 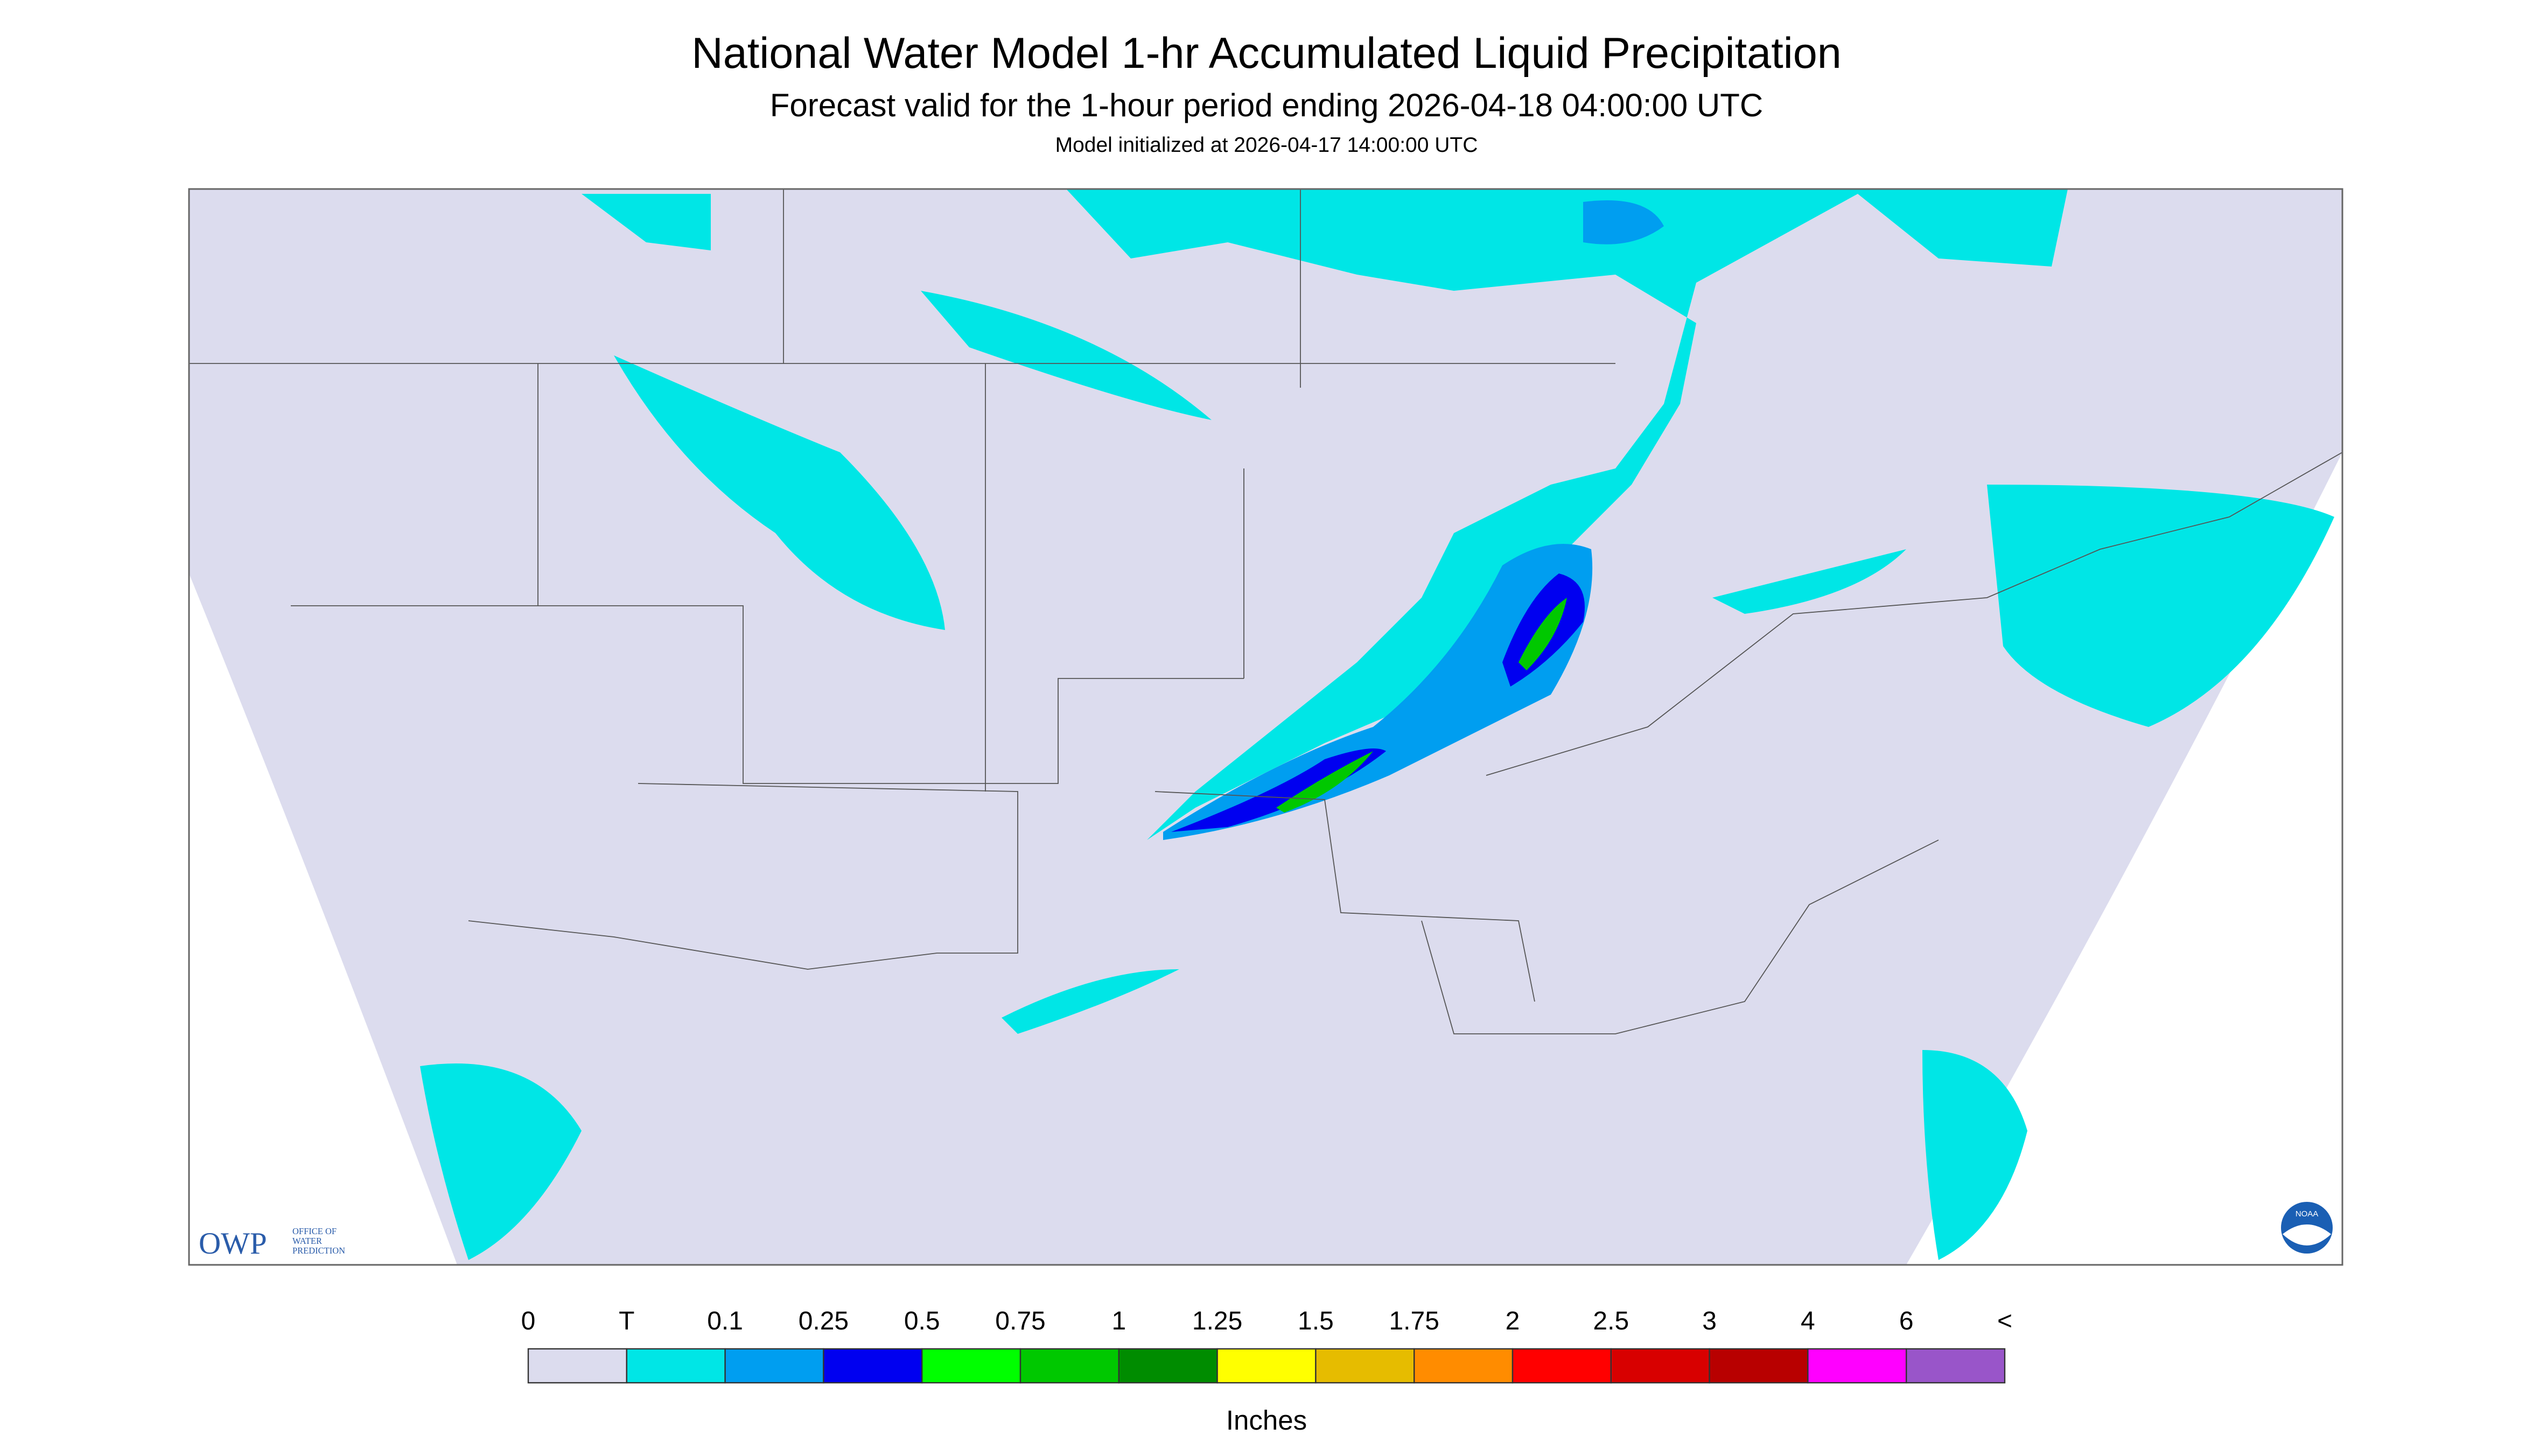 What do you see at coordinates (1422, 705) in the screenshot?
I see `precip-very-heavy` at bounding box center [1422, 705].